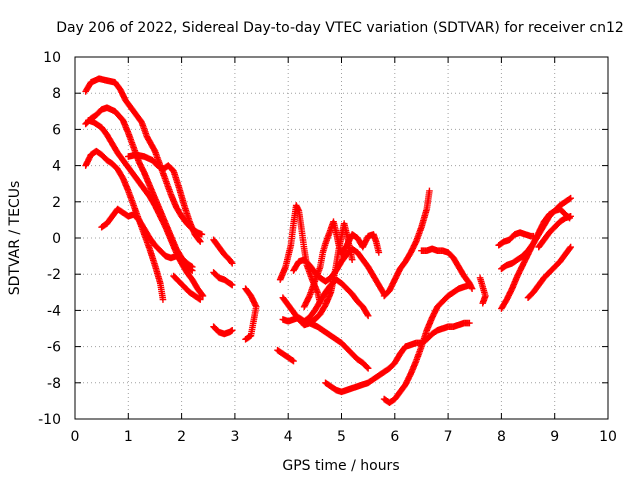  What do you see at coordinates (341, 437) in the screenshot?
I see `x-tick-label: 5` at bounding box center [341, 437].